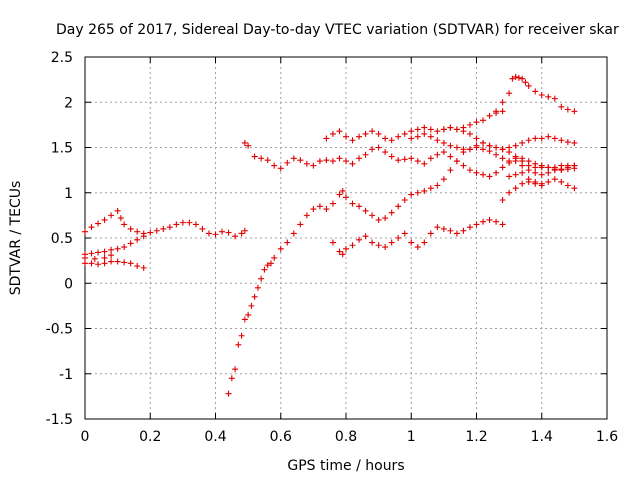  I want to click on y-tick-label: 2, so click(68, 103).